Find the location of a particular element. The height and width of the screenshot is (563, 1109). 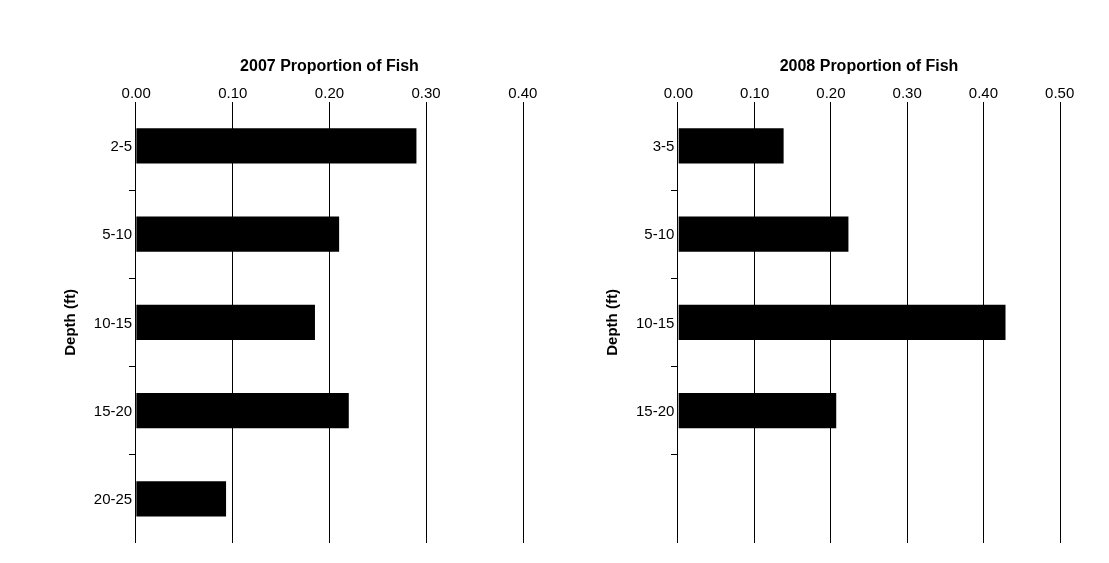

x-tick-label: 0.50 is located at coordinates (1060, 92).